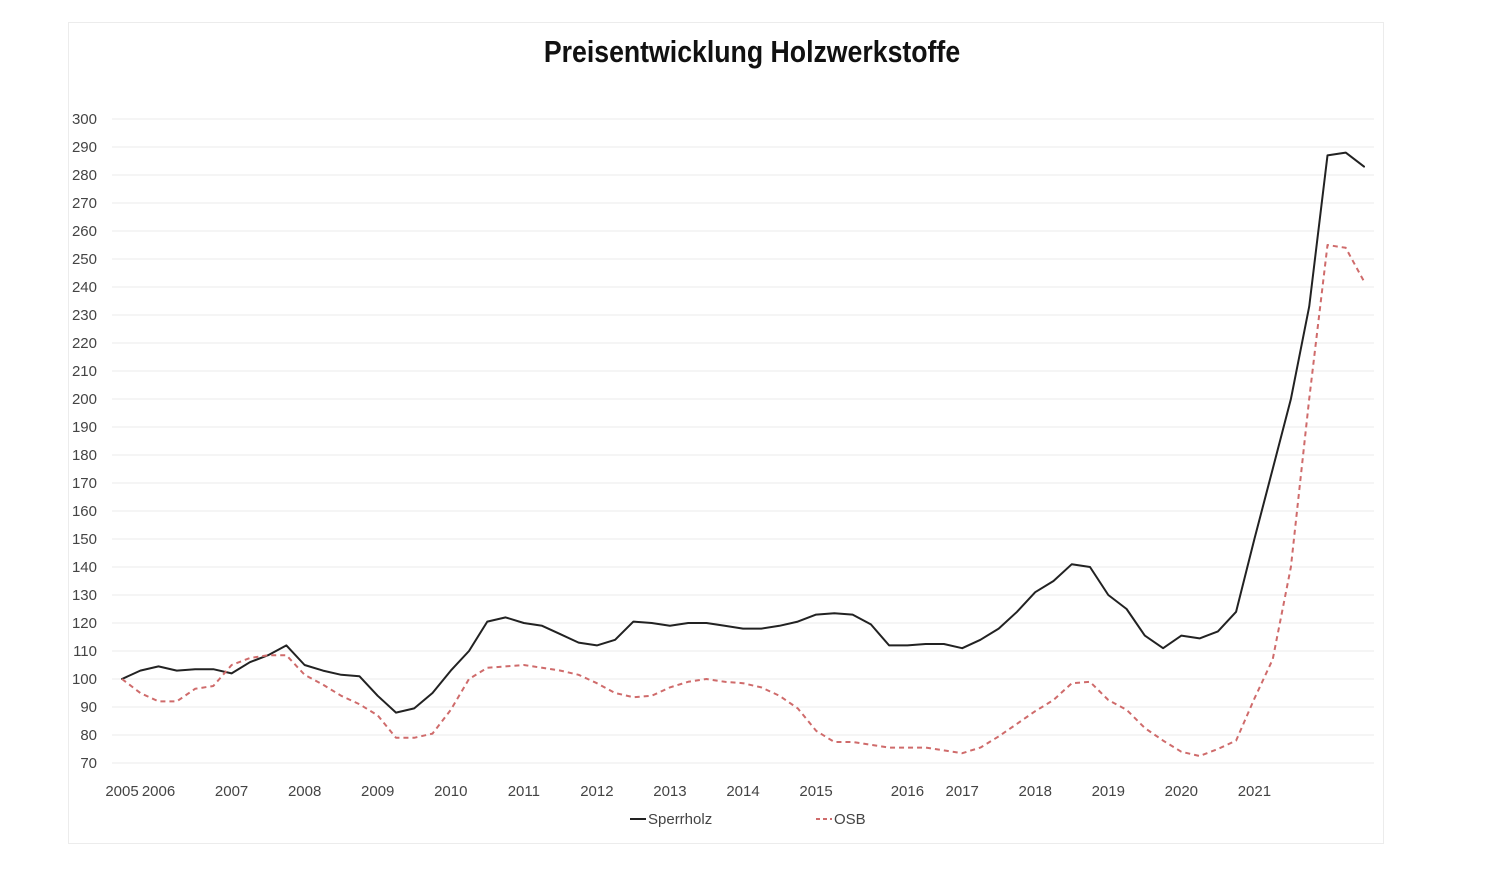 This screenshot has width=1504, height=872. Describe the element at coordinates (596, 791) in the screenshot. I see `x-tick-label: 2012` at that location.